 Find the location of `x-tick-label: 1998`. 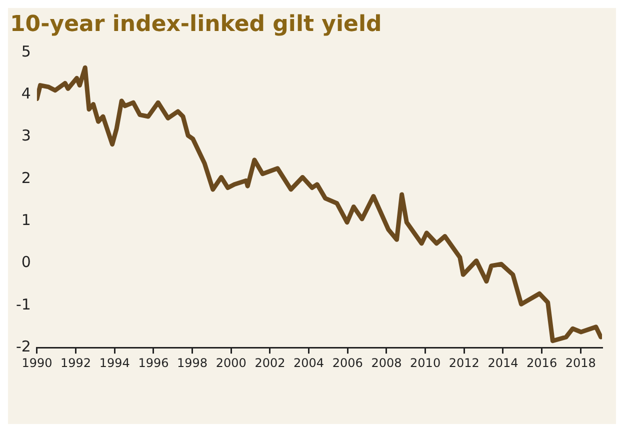

x-tick-label: 1998 is located at coordinates (192, 363).